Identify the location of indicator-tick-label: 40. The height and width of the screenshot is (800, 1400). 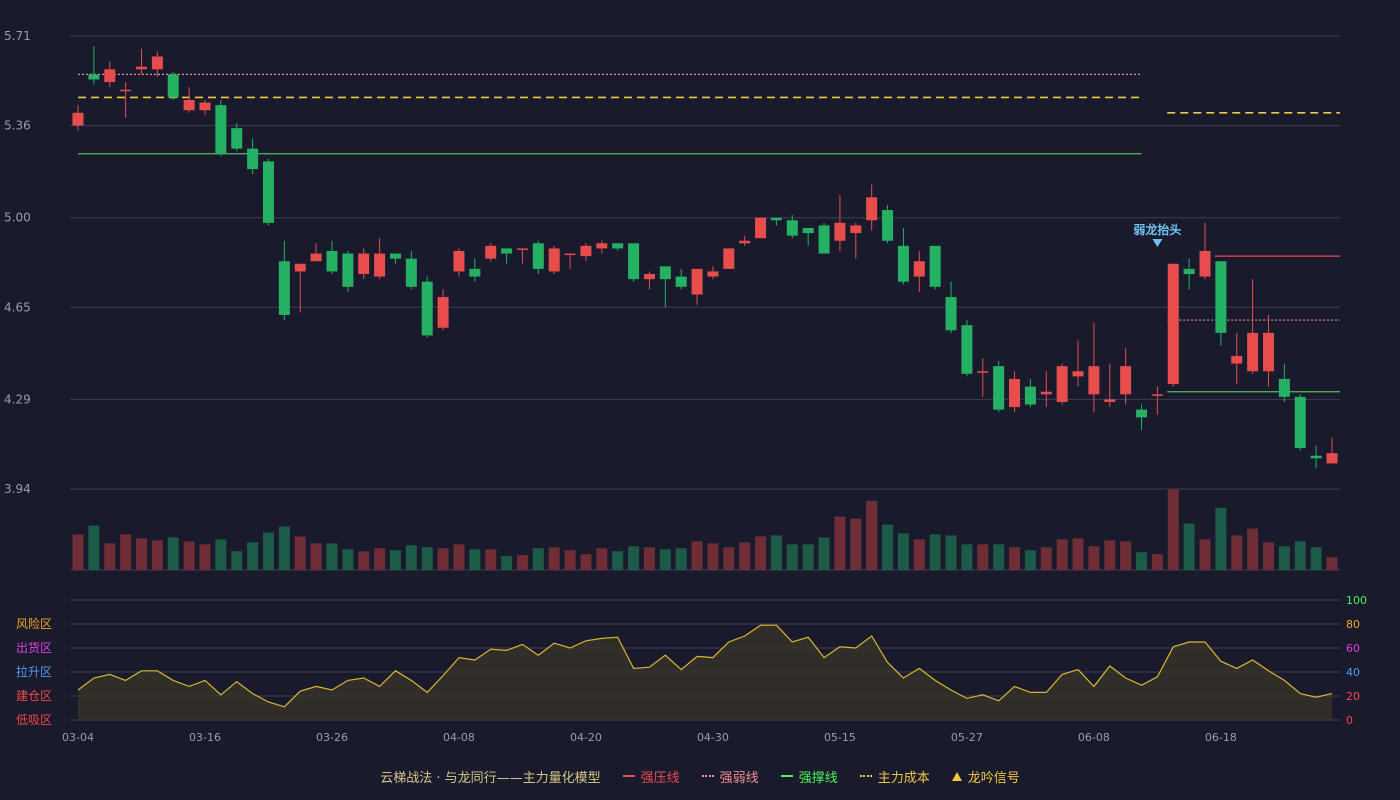
(1353, 672).